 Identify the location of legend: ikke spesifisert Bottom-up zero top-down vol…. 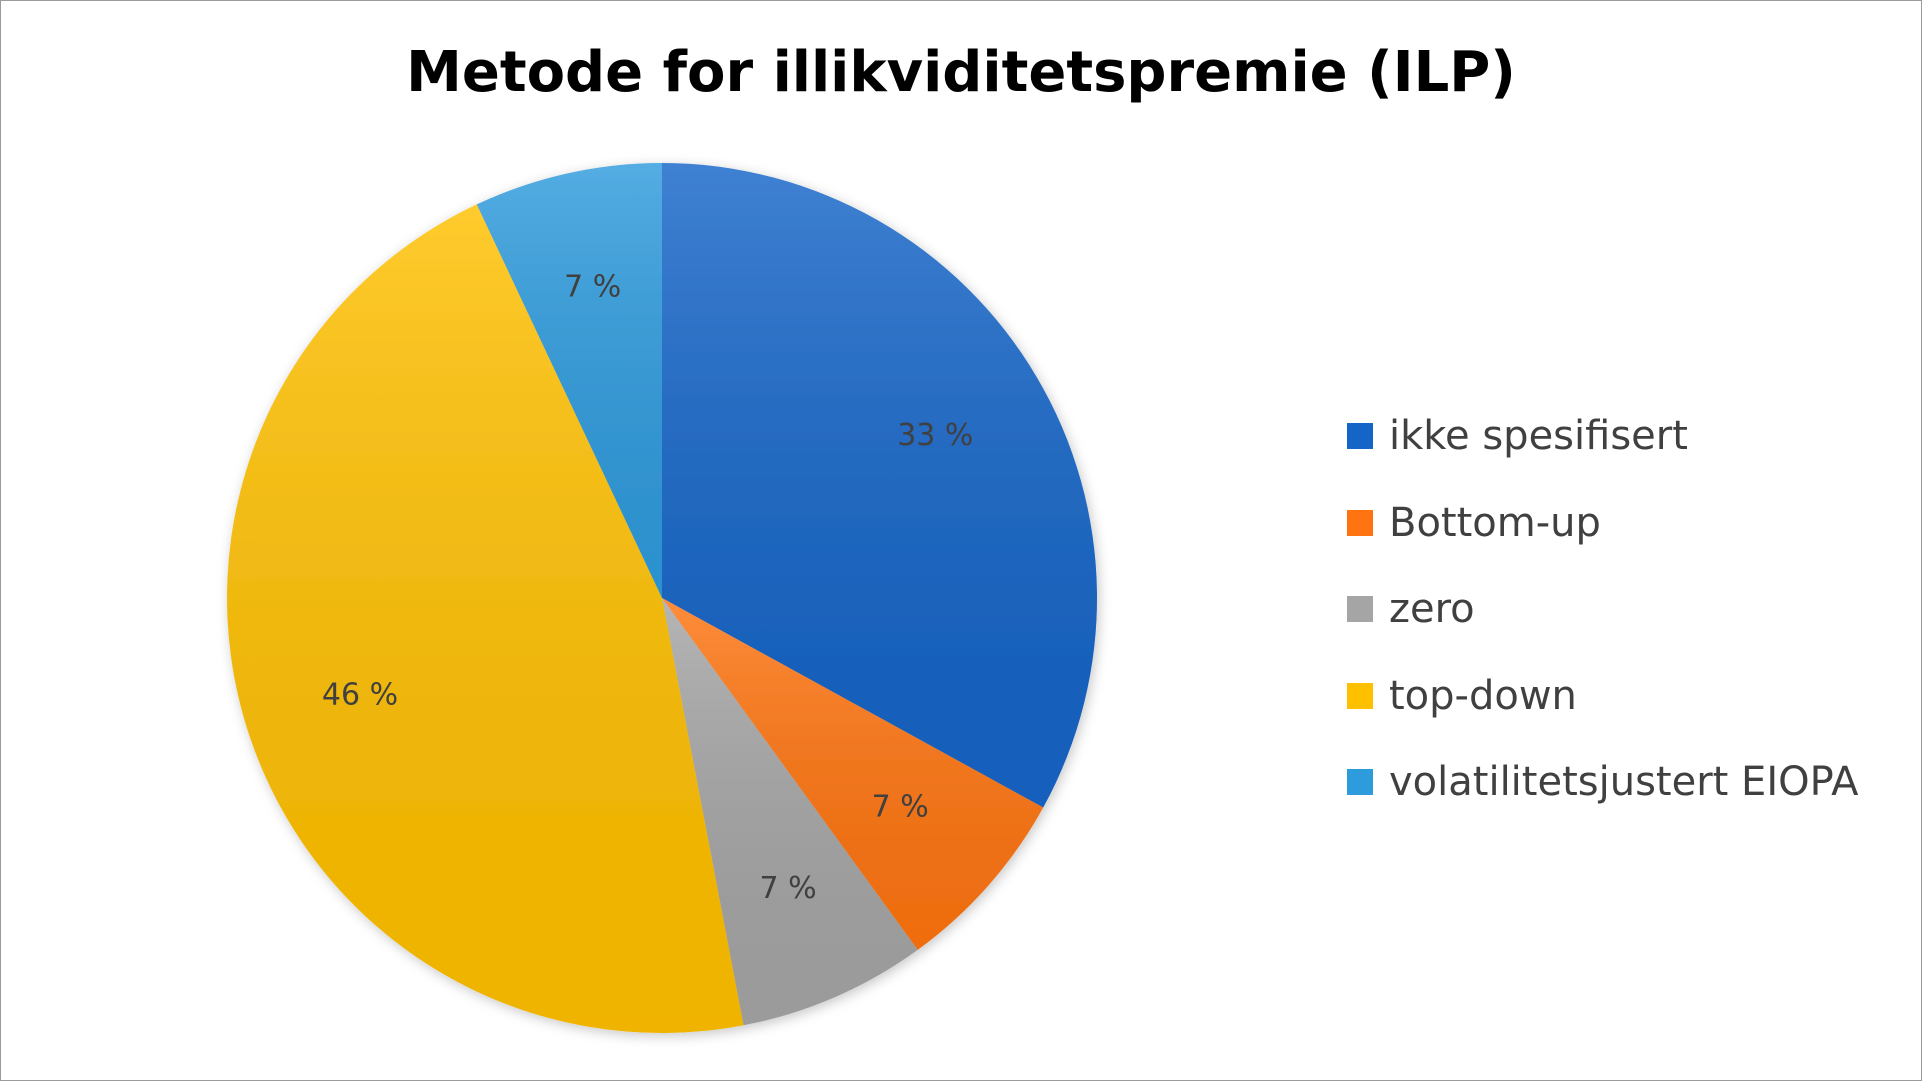
(1627, 609).